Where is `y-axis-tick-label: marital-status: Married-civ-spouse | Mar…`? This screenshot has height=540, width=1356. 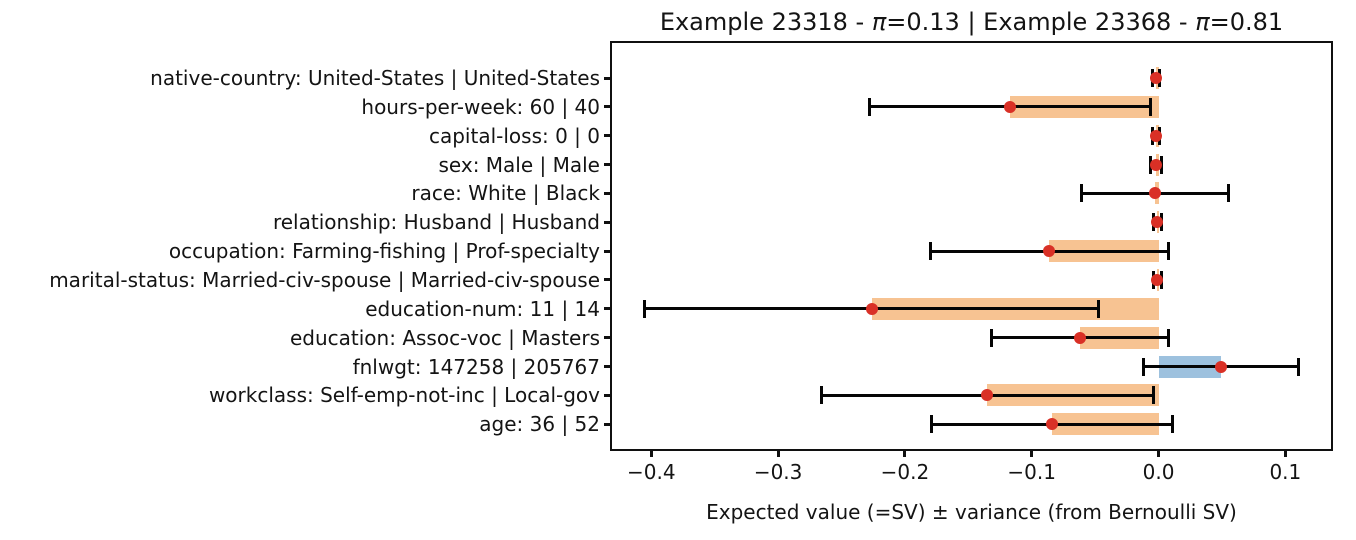
y-axis-tick-label: marital-status: Married-civ-spouse | Mar… is located at coordinates (324, 279).